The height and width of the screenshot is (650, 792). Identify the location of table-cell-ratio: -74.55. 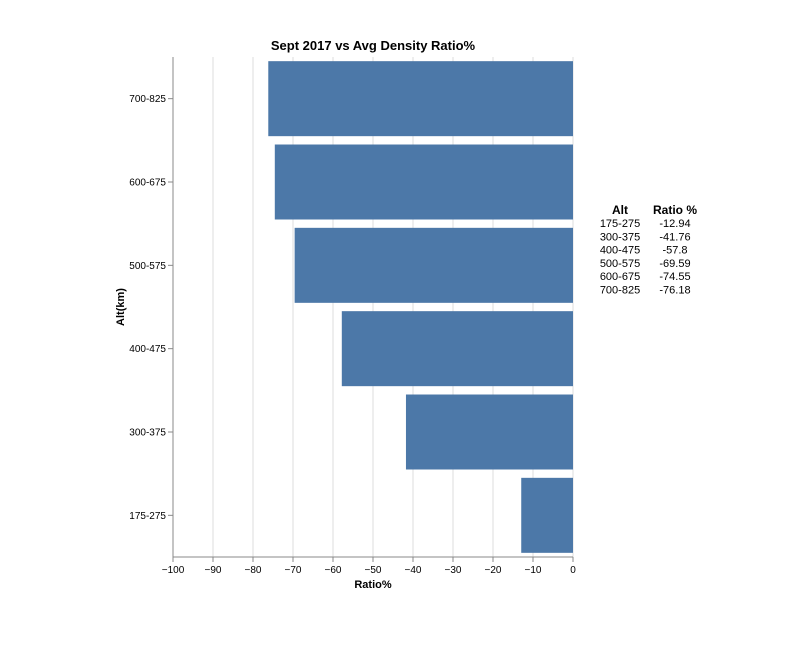
(674, 277).